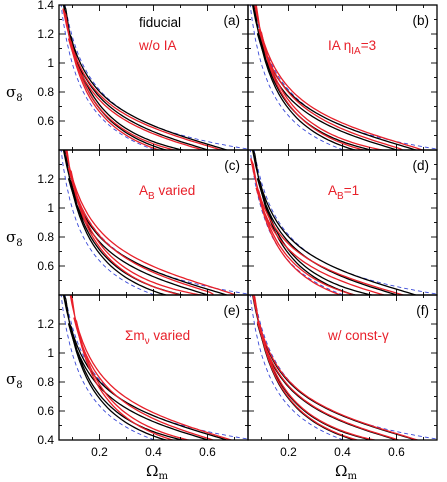  I want to click on ylabel-row2: σ8, so click(14, 238).